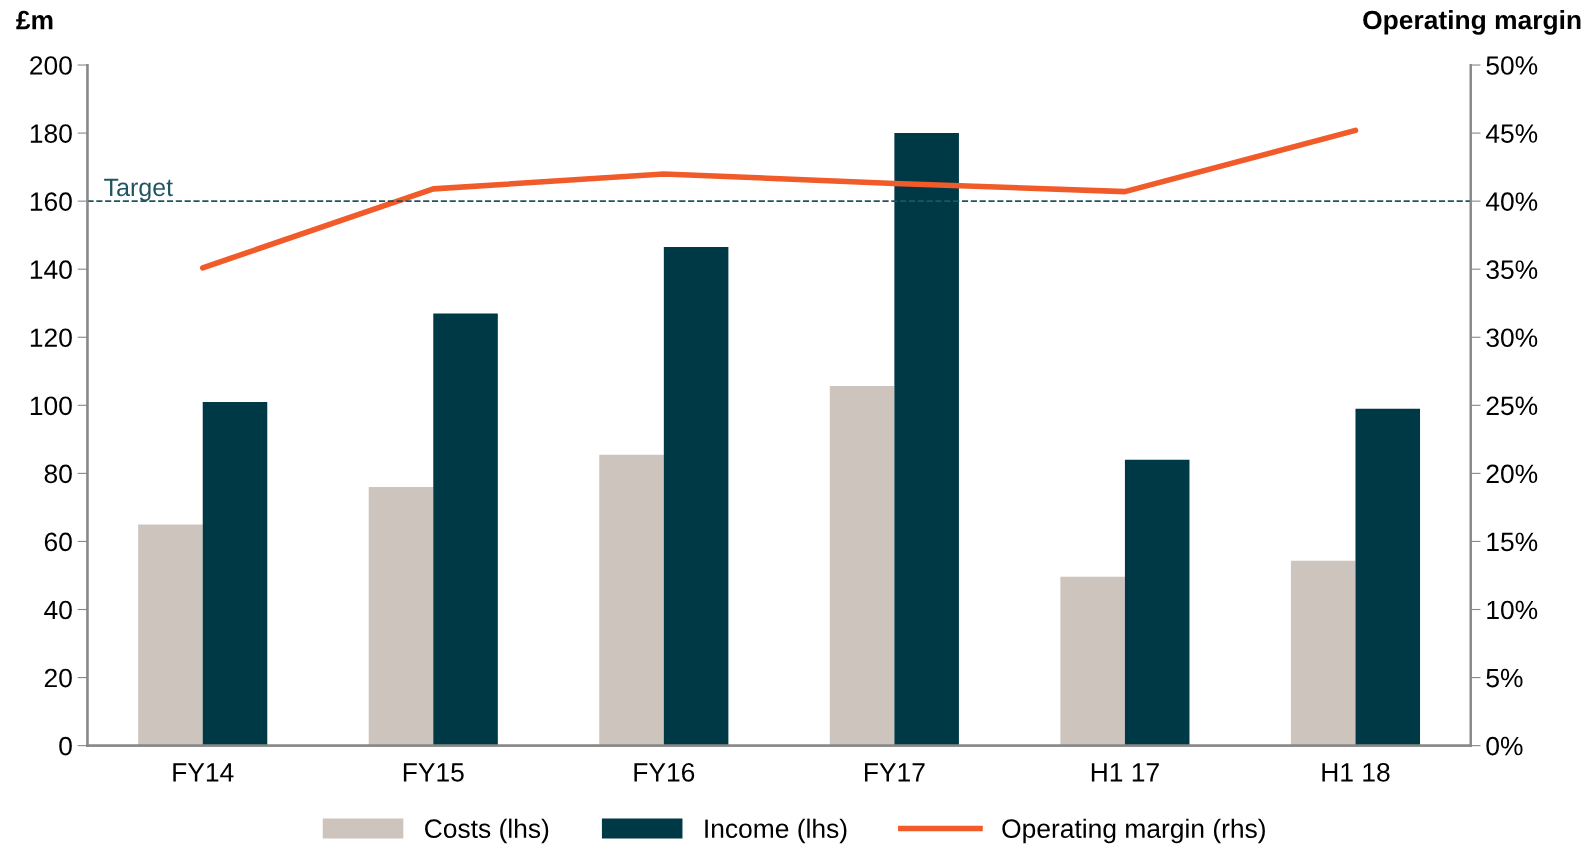 Image resolution: width=1590 pixels, height=867 pixels. Describe the element at coordinates (1472, 22) in the screenshot. I see `y2-axis-title: Operating margin` at that location.